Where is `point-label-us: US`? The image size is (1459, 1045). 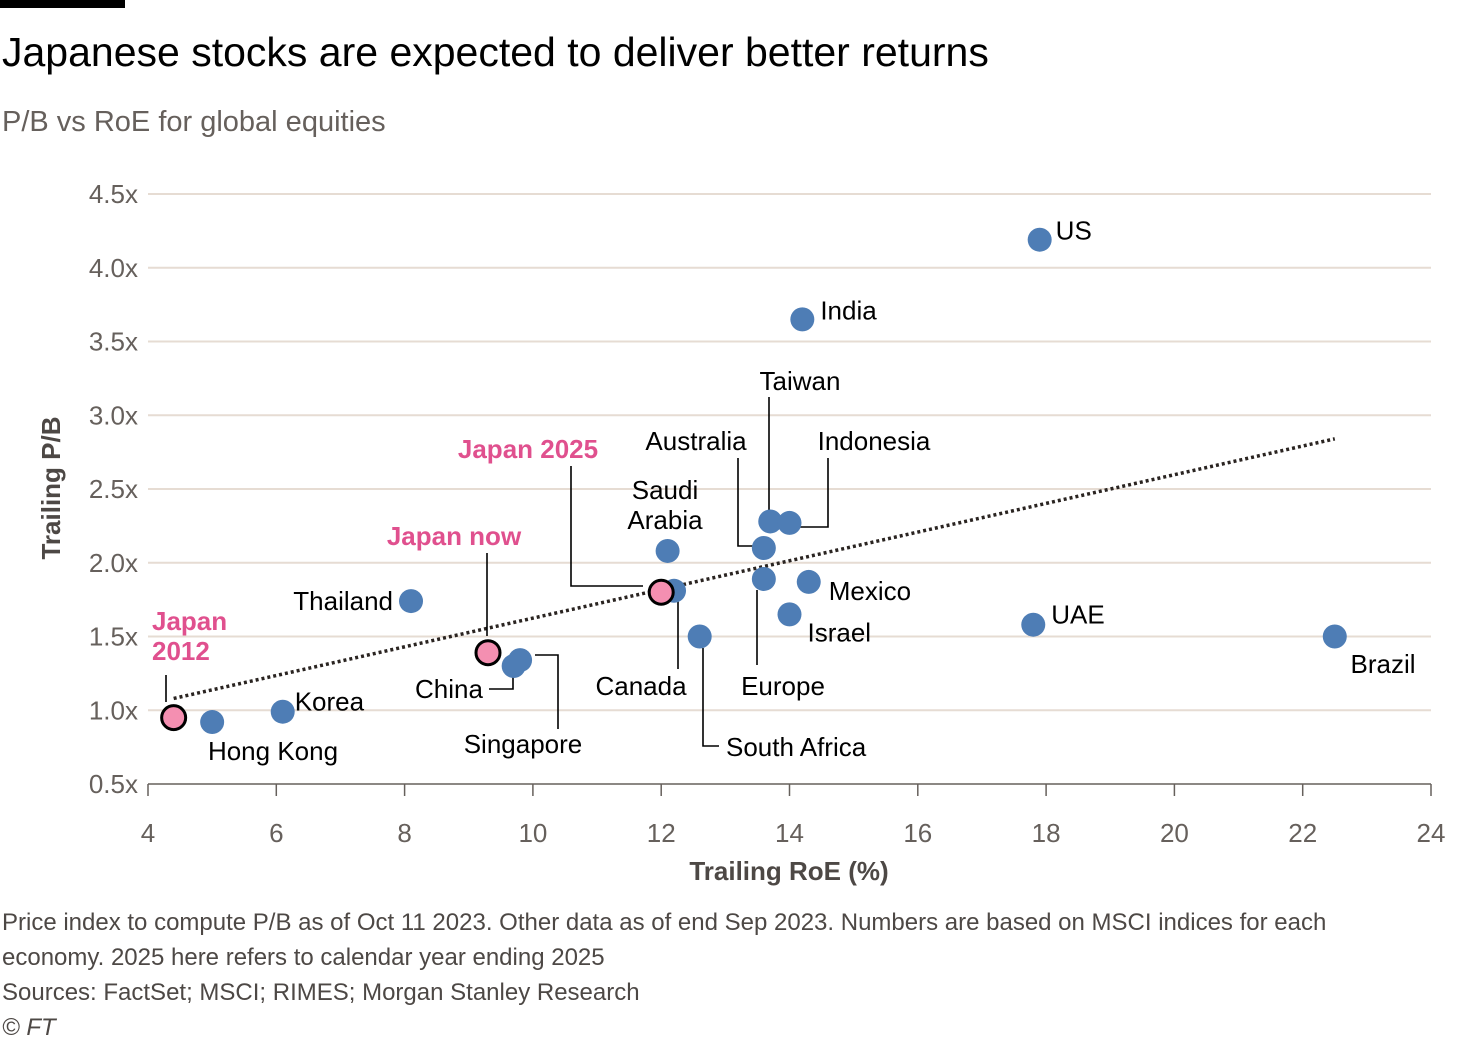
point-label-us: US is located at coordinates (1074, 231).